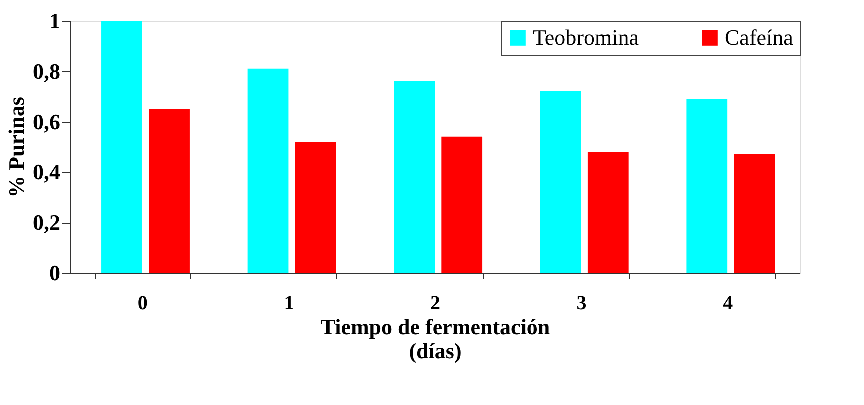 The image size is (864, 405). What do you see at coordinates (46, 121) in the screenshot?
I see `y-tick-label: 0,6` at bounding box center [46, 121].